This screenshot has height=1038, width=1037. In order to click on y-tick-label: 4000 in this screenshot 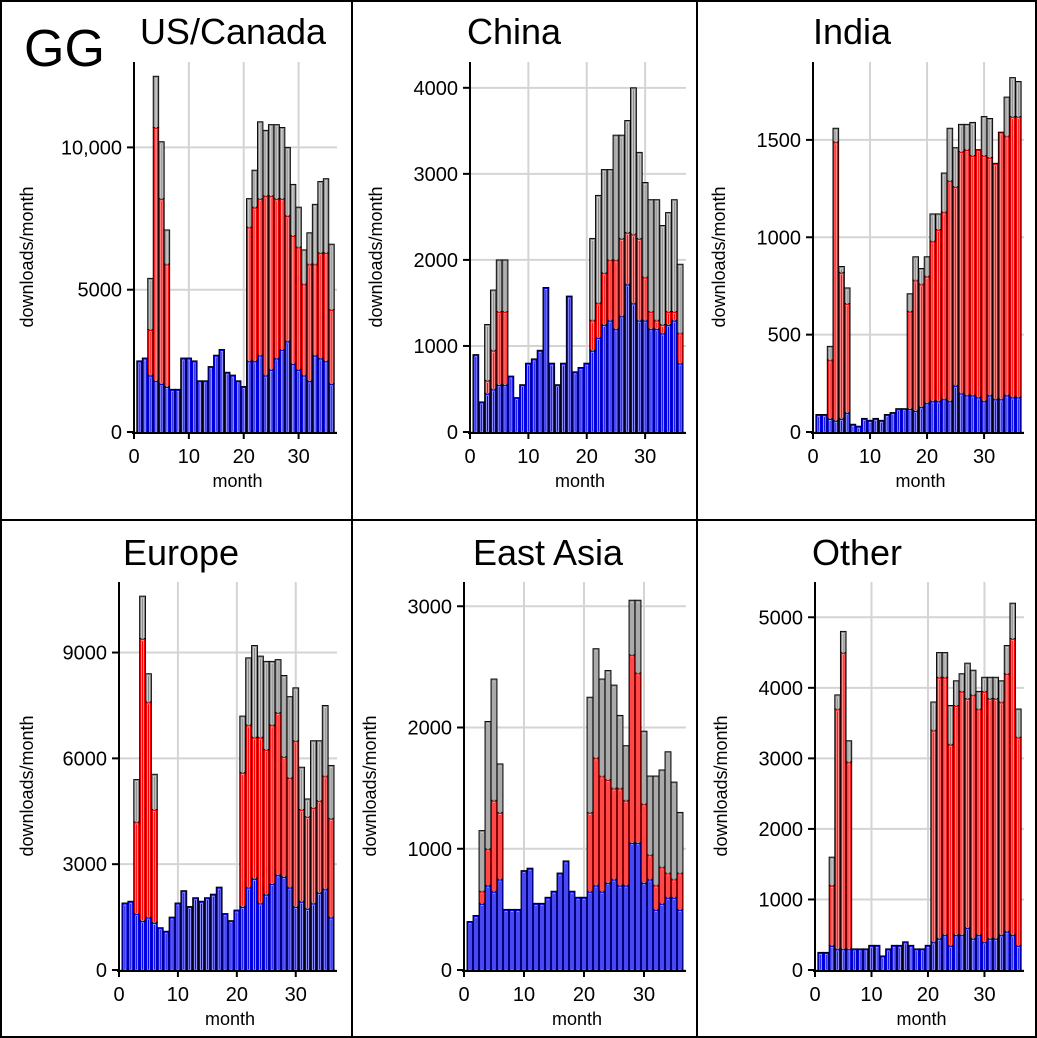, I will do `click(781, 689)`.